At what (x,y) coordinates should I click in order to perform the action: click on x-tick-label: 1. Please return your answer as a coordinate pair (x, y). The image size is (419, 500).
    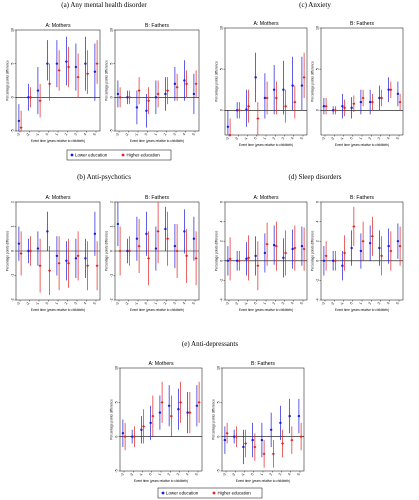
    Looking at the image, I should click on (261, 475).